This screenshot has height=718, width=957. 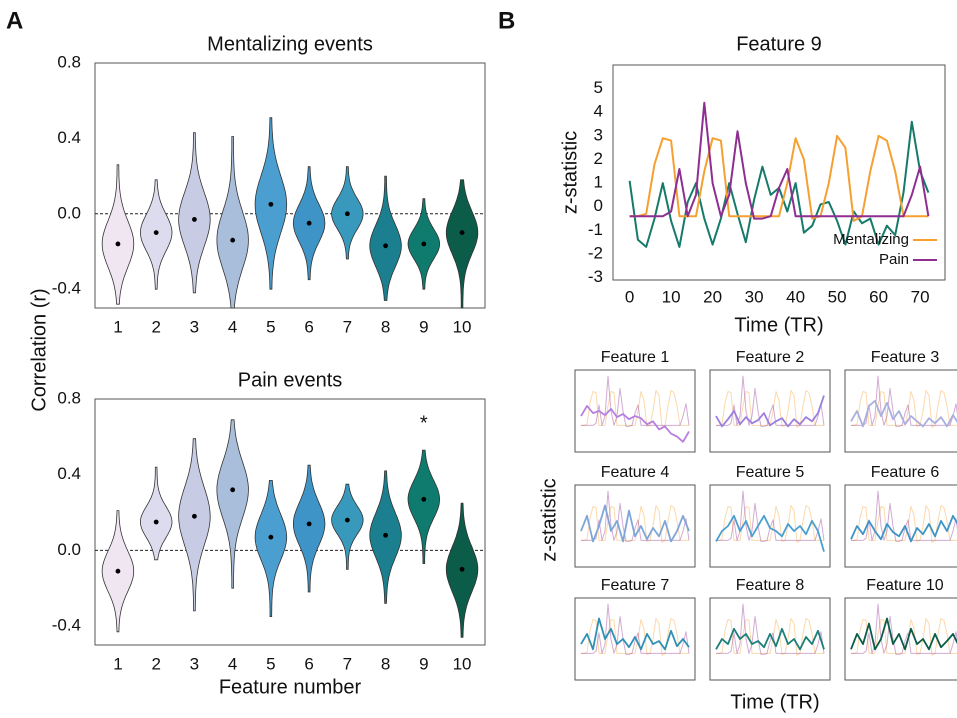 I want to click on chart-title: Pain events, so click(x=290, y=380).